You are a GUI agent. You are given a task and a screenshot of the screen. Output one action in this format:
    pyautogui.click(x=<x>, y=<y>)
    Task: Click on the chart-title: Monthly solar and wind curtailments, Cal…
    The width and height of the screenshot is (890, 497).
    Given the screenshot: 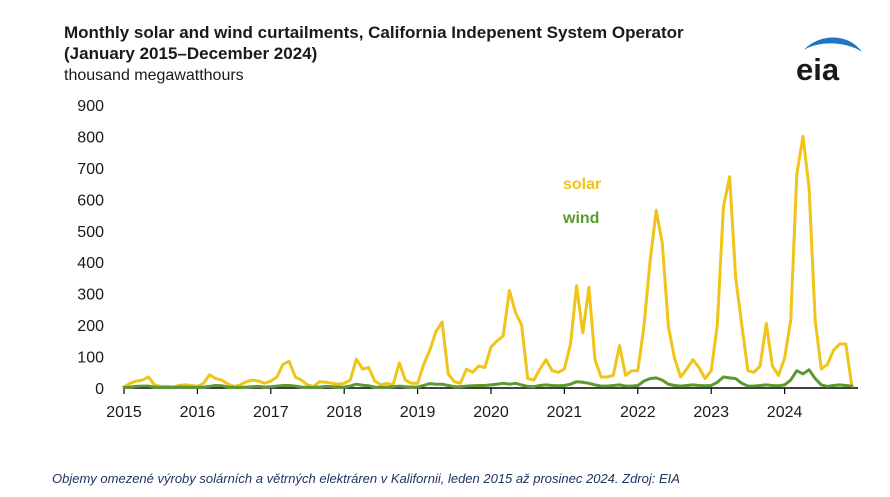 What is the action you would take?
    pyautogui.click(x=424, y=43)
    